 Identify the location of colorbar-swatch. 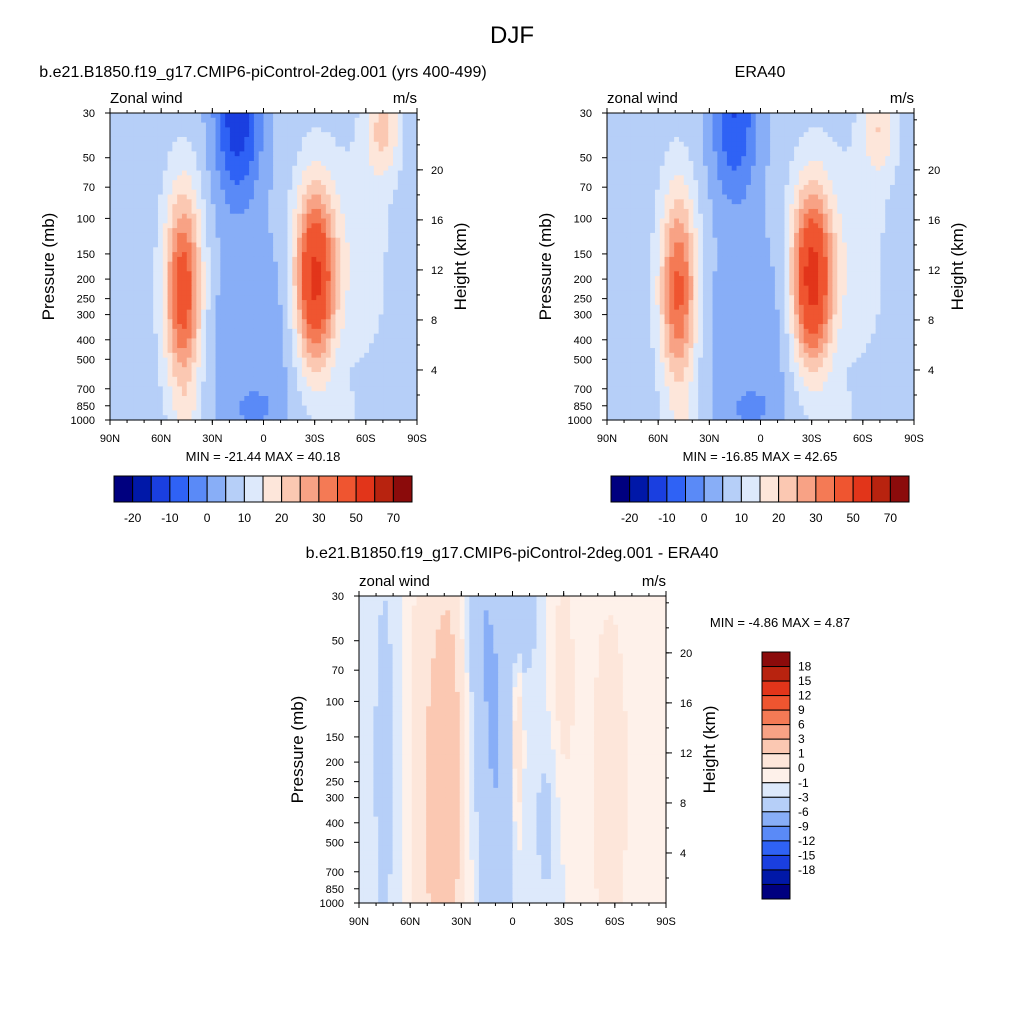
(347, 489).